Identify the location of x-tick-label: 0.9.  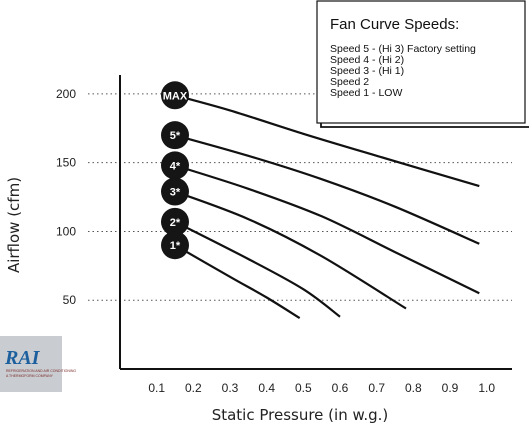
(450, 388).